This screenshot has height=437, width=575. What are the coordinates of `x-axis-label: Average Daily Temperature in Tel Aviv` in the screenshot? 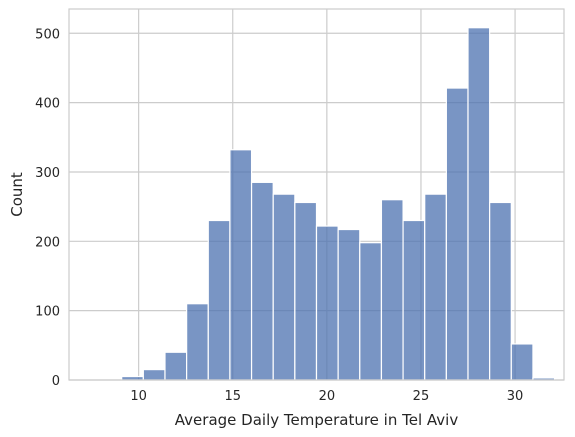 It's located at (317, 420).